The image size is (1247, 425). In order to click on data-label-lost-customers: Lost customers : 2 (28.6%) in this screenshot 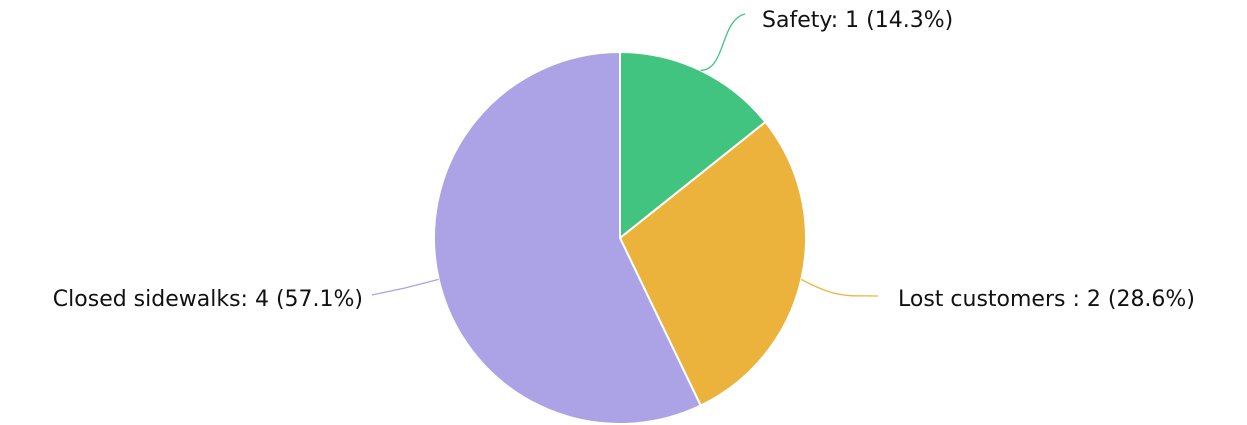, I will do `click(1046, 299)`.